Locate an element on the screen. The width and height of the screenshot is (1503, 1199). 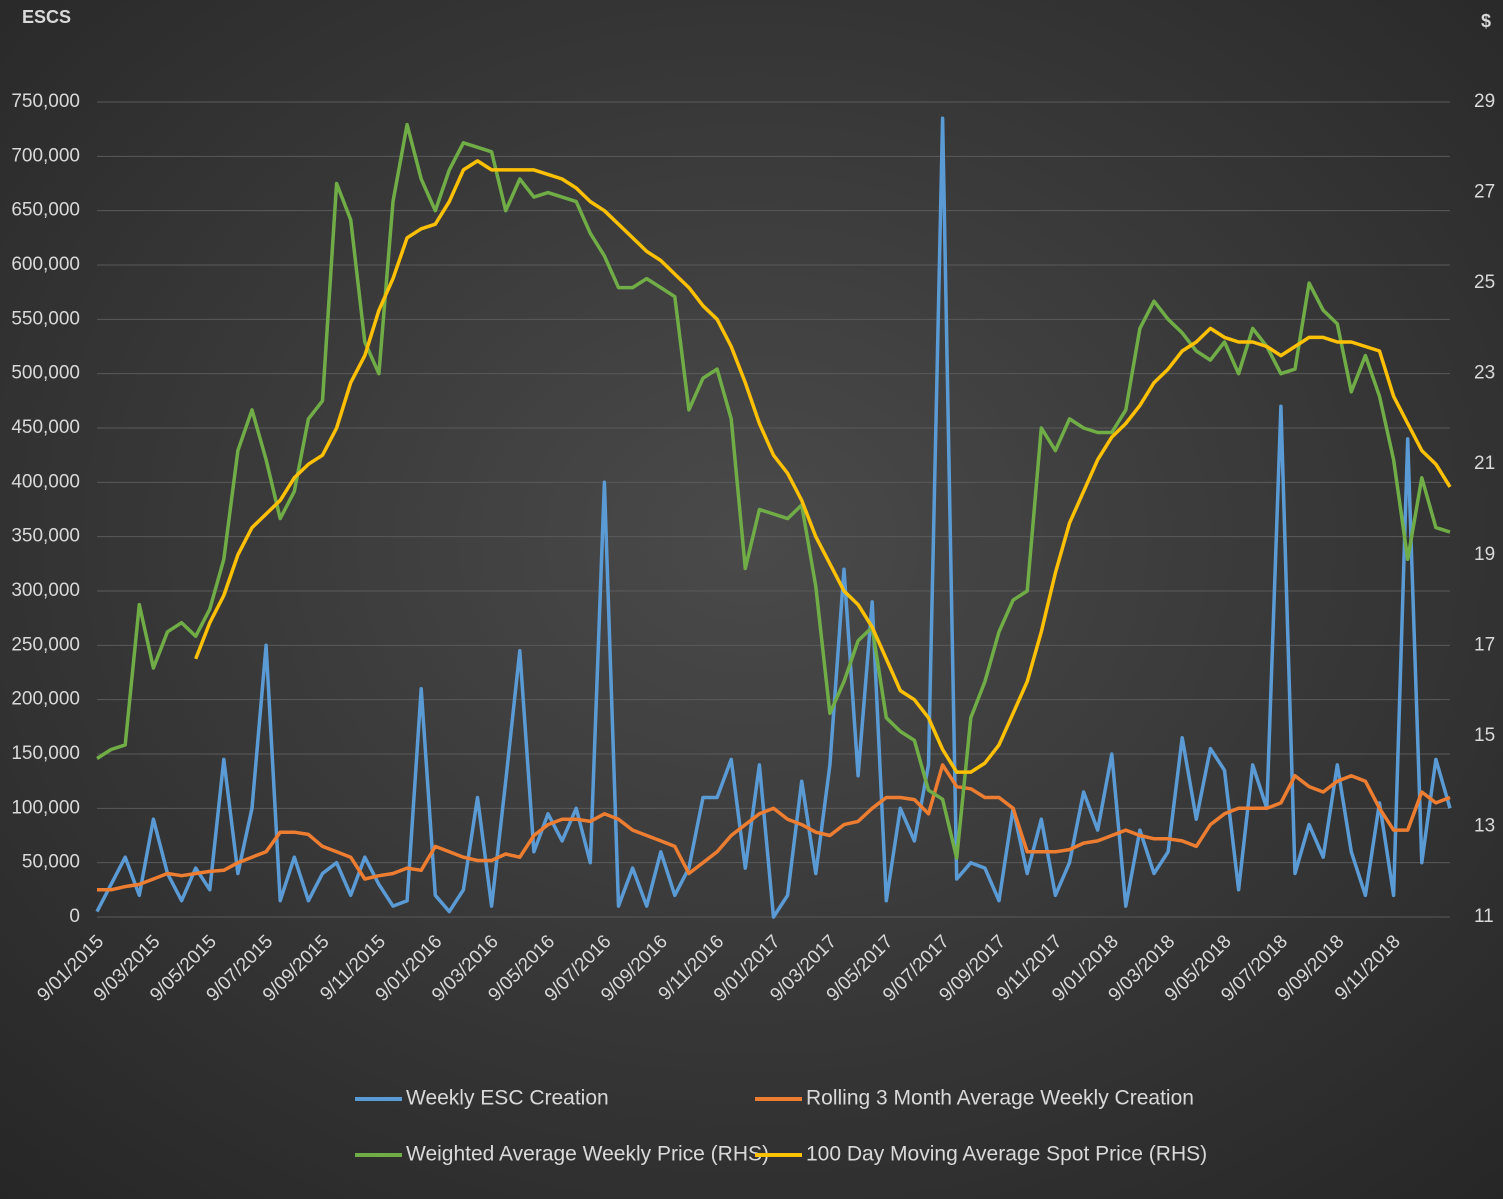
y2-tick-label: 27 is located at coordinates (1484, 192).